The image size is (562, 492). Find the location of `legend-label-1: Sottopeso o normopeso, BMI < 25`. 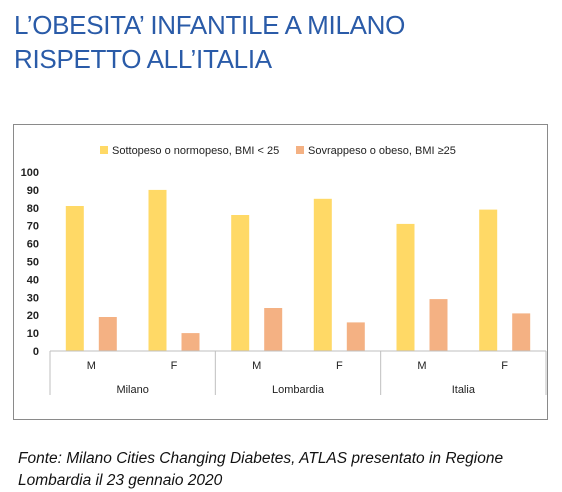

legend-label-1: Sottopeso o normopeso, BMI < 25 is located at coordinates (195, 151).